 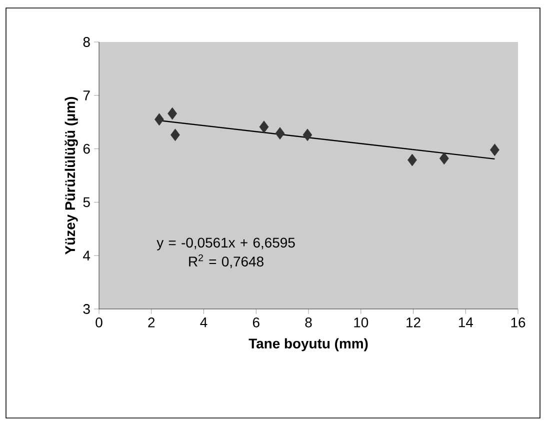 I want to click on y-tick-label: 8, so click(x=86, y=42).